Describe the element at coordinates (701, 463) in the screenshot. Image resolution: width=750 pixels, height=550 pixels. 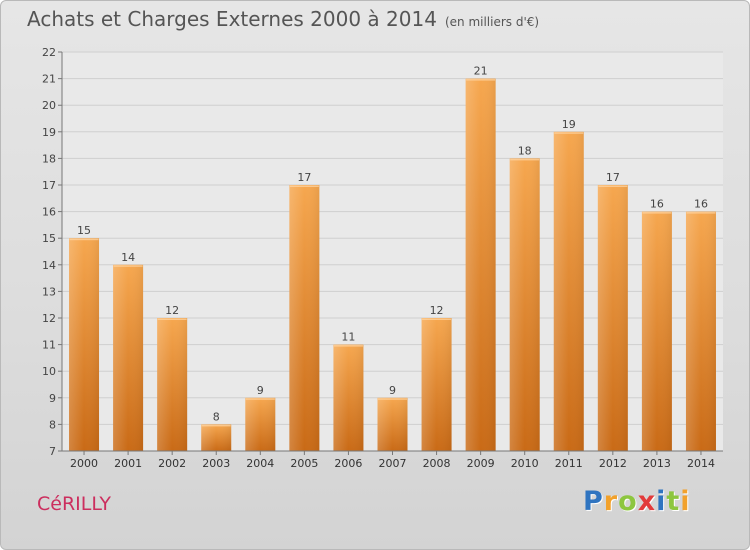
I see `x-tick-label: 2014` at that location.